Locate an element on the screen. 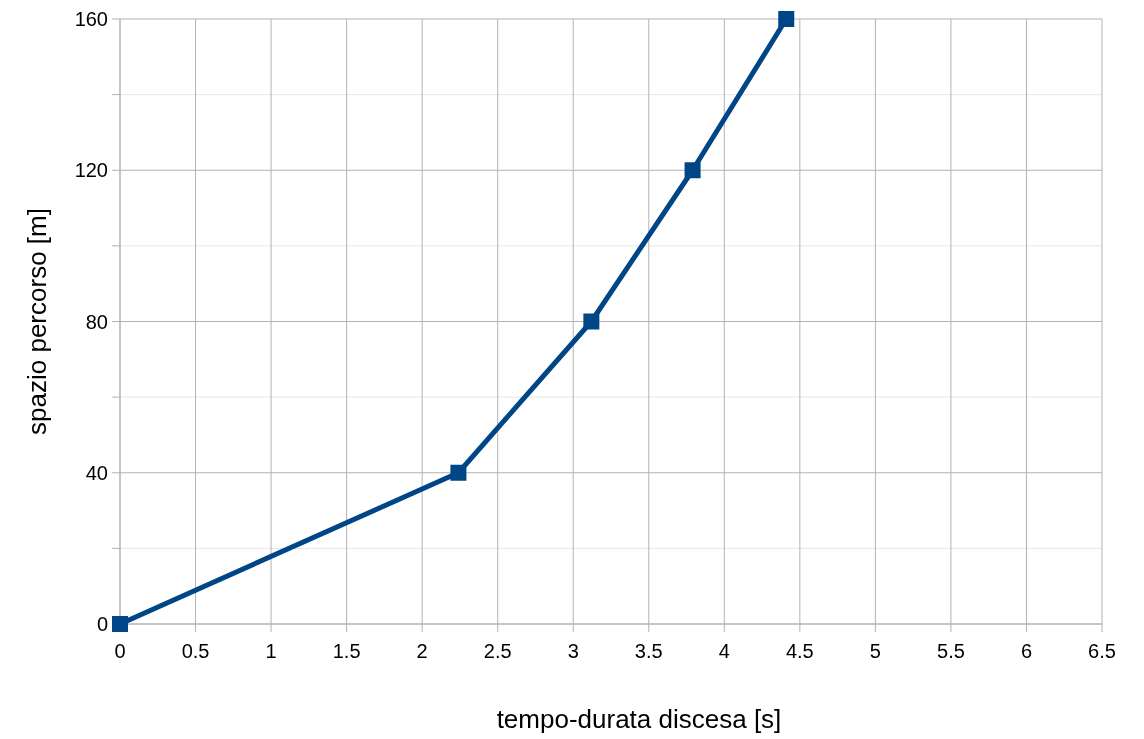 This screenshot has height=739, width=1144. x-tick-label: 1 is located at coordinates (271, 651).